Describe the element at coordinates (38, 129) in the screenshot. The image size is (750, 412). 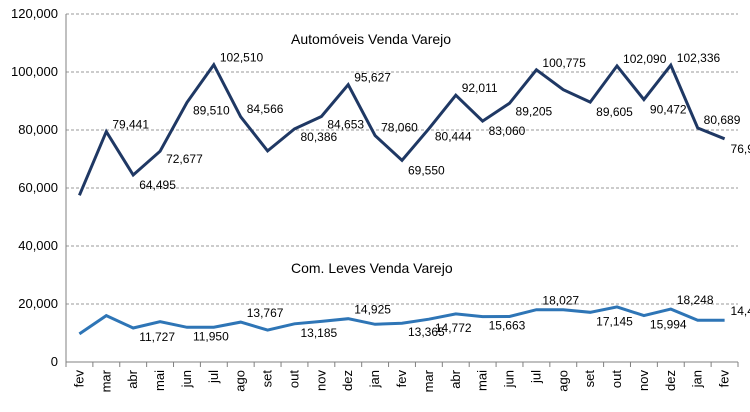
I see `y-tick-label: 80,000` at that location.